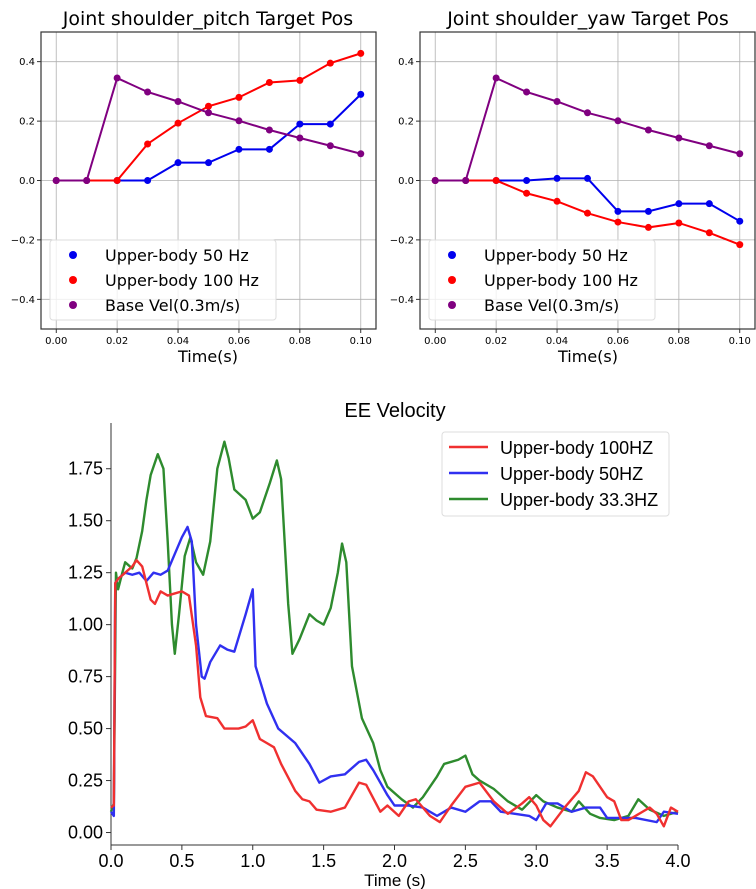 The width and height of the screenshot is (756, 889). Describe the element at coordinates (536, 861) in the screenshot. I see `x-tick-label: 3.0` at that location.